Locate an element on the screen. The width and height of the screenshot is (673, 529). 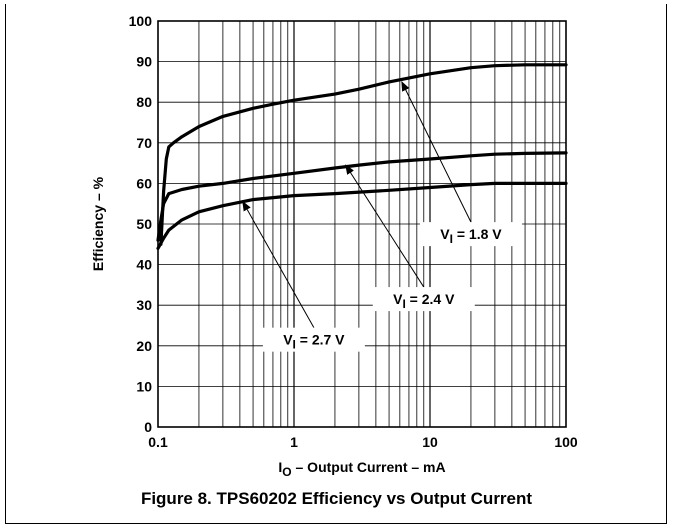
series-label-vi27: VI = 2.7 V is located at coordinates (314, 342).